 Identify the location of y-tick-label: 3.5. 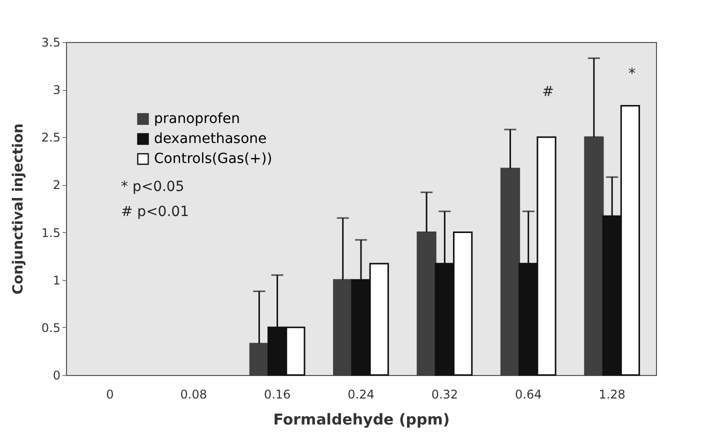
(50, 43).